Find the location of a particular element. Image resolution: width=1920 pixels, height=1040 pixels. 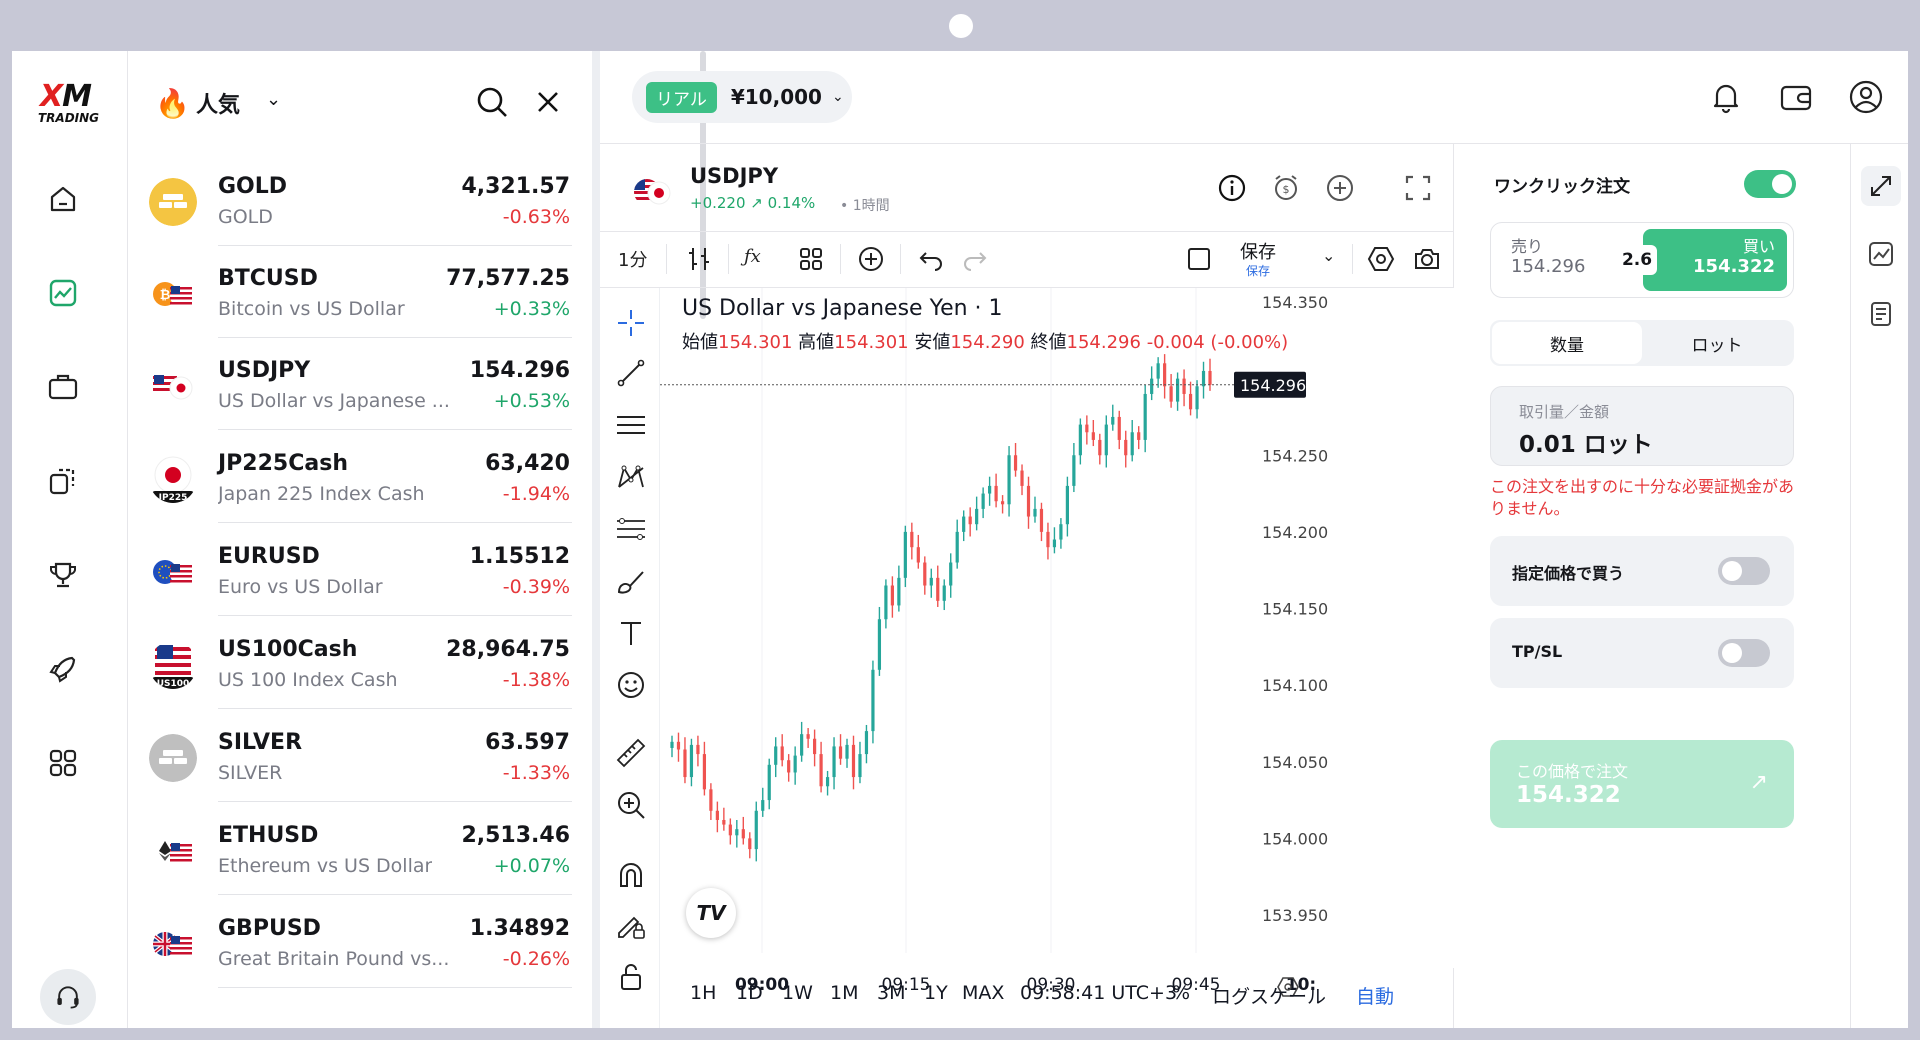

watchlist-scrollbar is located at coordinates (703, 185).